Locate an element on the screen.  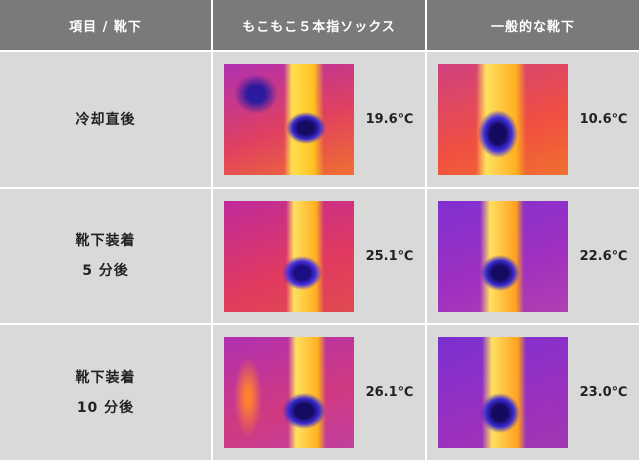
table-cell: 23.0℃ is located at coordinates (533, 392).